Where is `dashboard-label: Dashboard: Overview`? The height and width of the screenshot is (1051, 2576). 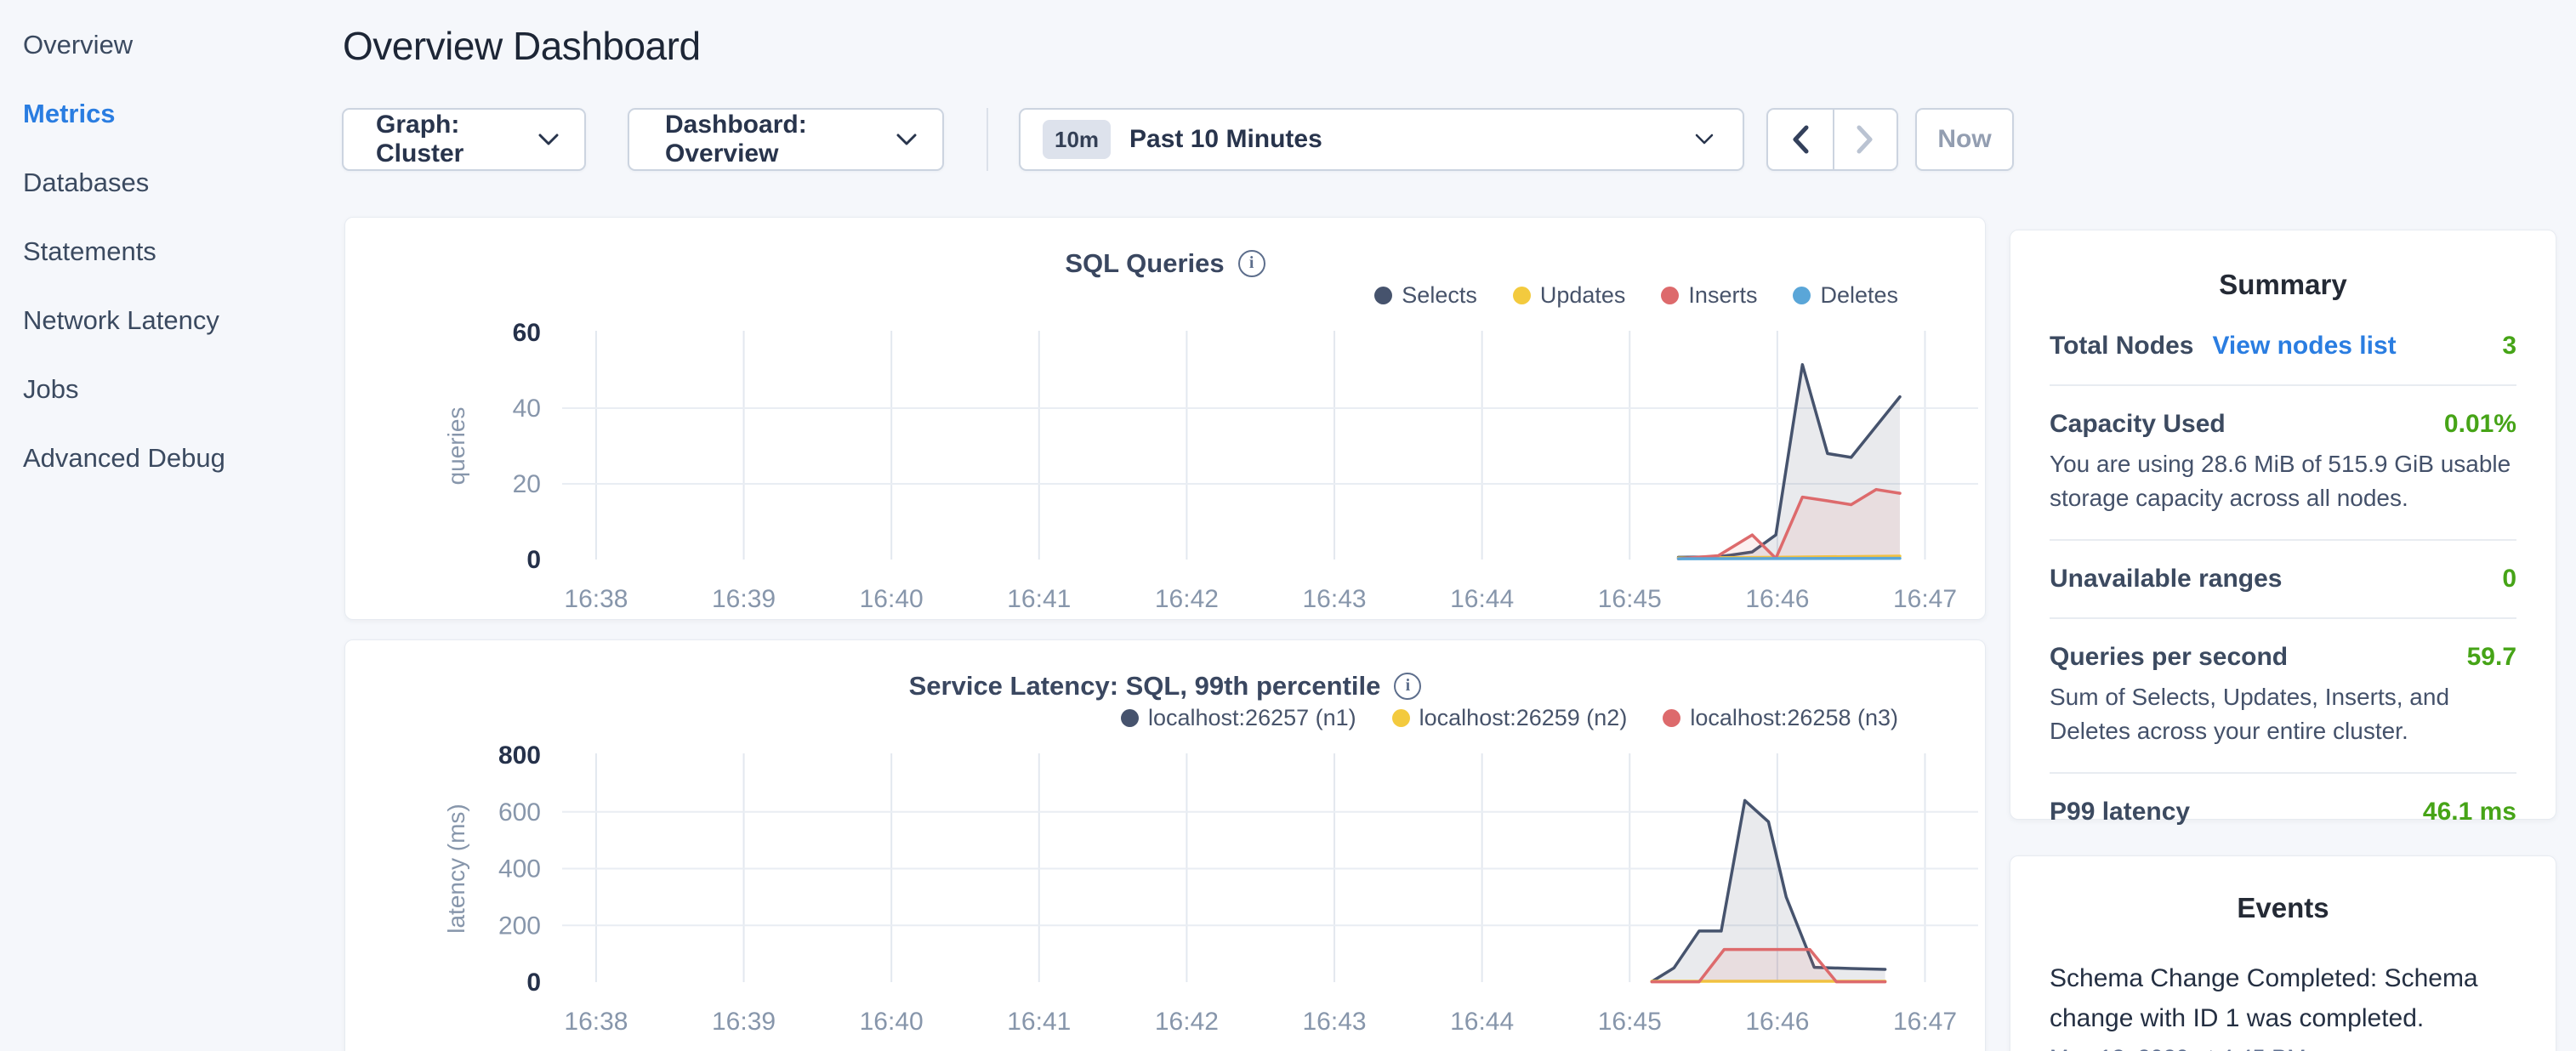 dashboard-label: Dashboard: Overview is located at coordinates (736, 140).